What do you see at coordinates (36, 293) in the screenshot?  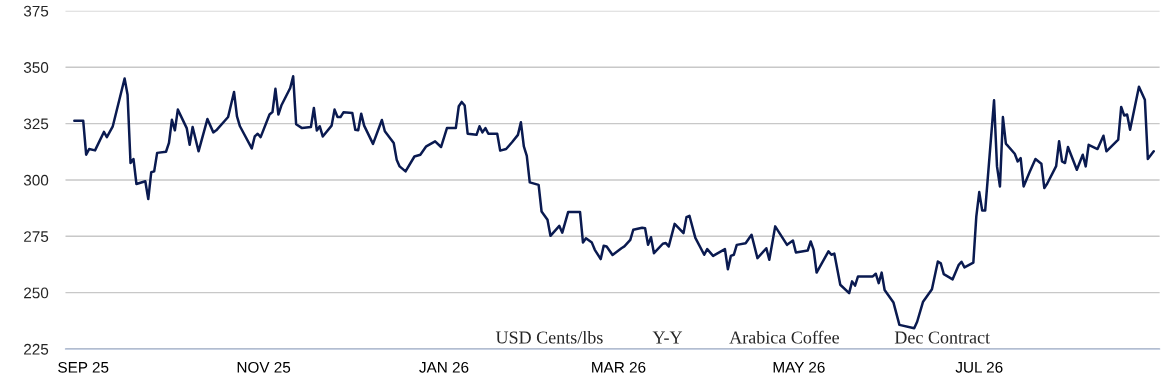 I see `y-tick-label: 250` at bounding box center [36, 293].